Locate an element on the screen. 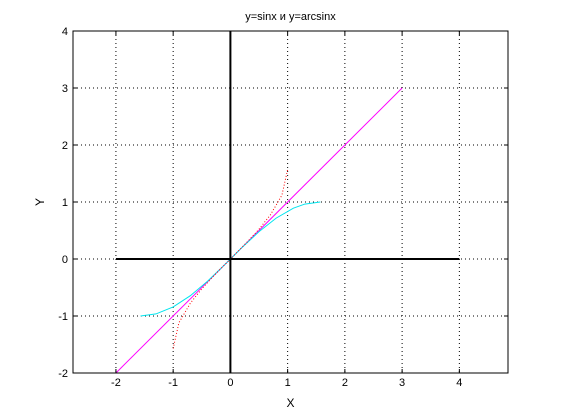 The height and width of the screenshot is (420, 561). y-tick-label: 2 is located at coordinates (65, 146).